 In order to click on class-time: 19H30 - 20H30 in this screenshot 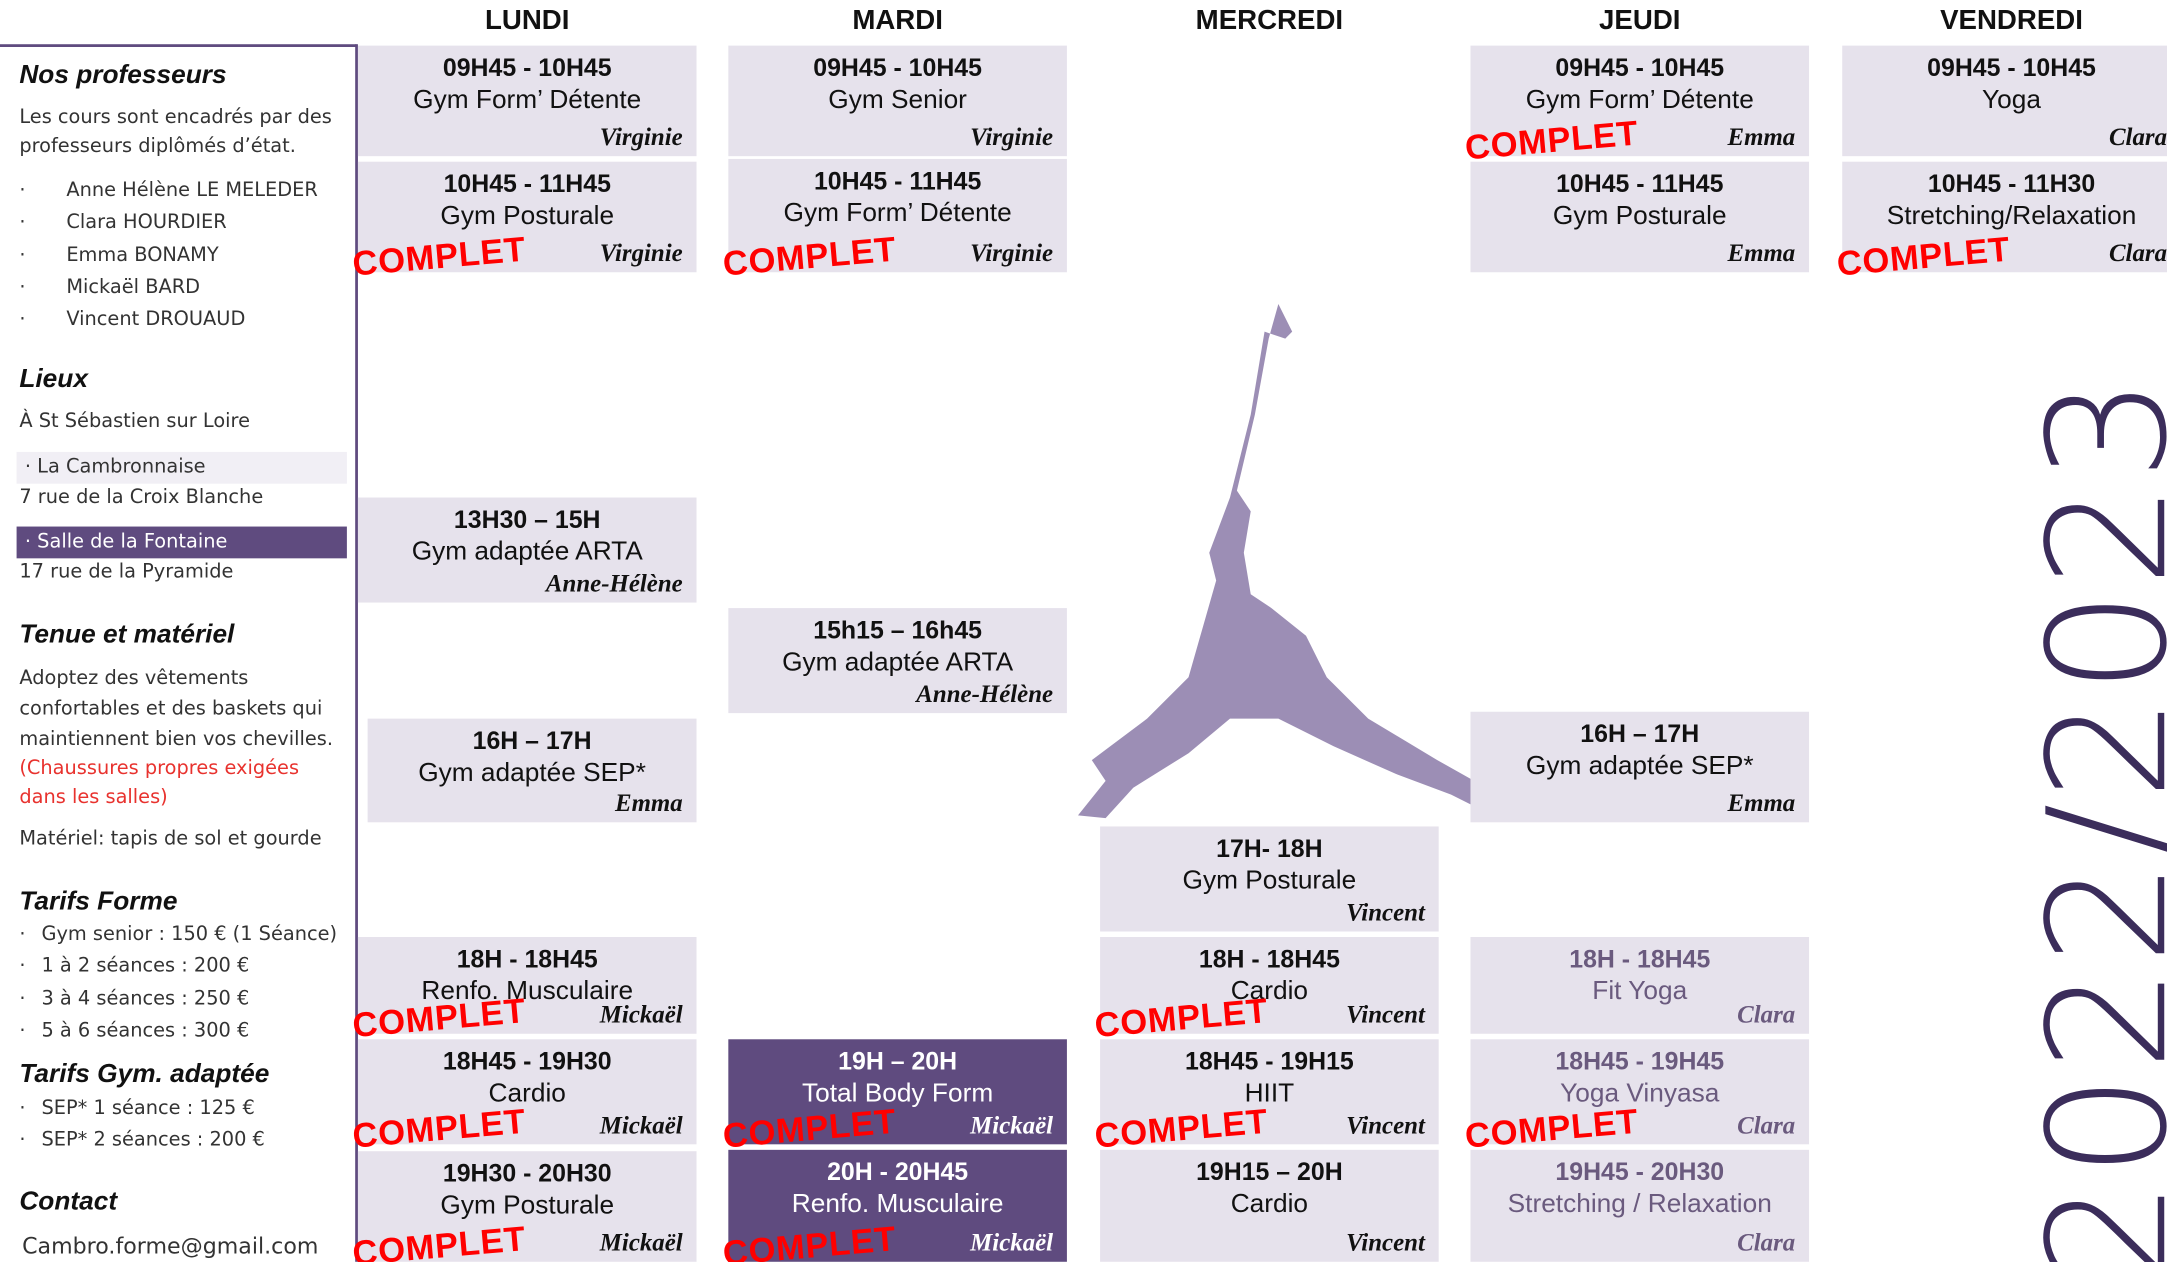, I will do `click(527, 1173)`.